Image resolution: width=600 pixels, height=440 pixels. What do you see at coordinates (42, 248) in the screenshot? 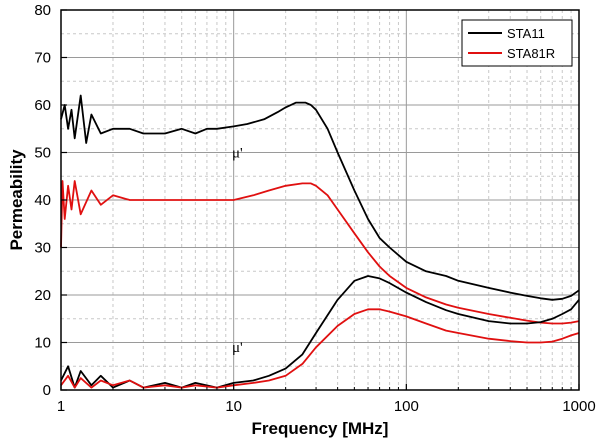
I see `y-tick-label: 30` at bounding box center [42, 248].